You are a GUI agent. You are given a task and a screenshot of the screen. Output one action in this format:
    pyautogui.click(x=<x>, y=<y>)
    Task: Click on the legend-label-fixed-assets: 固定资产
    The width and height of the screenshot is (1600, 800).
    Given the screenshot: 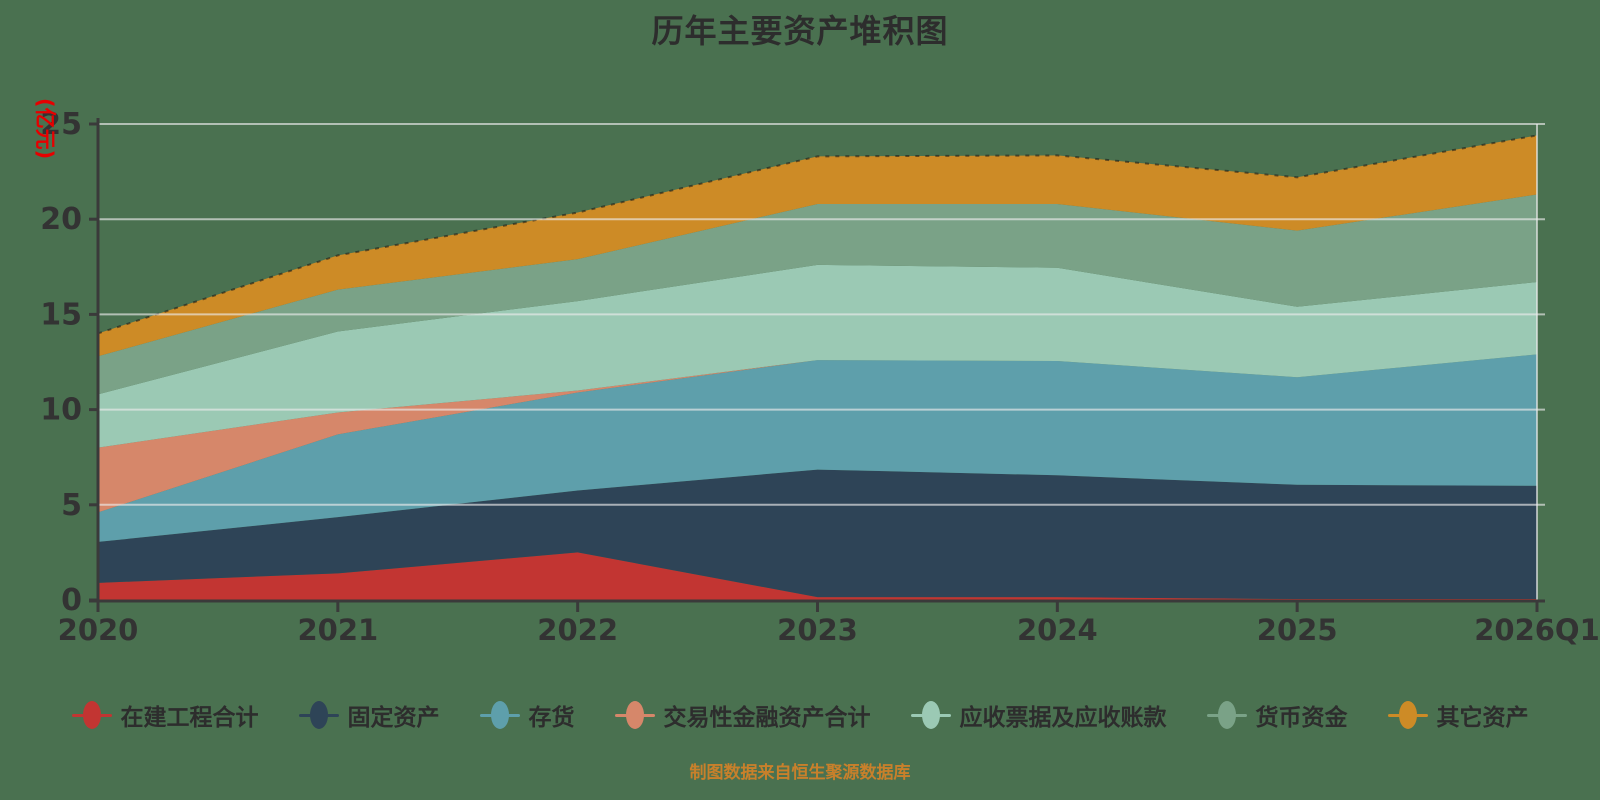 What is the action you would take?
    pyautogui.click(x=393, y=718)
    